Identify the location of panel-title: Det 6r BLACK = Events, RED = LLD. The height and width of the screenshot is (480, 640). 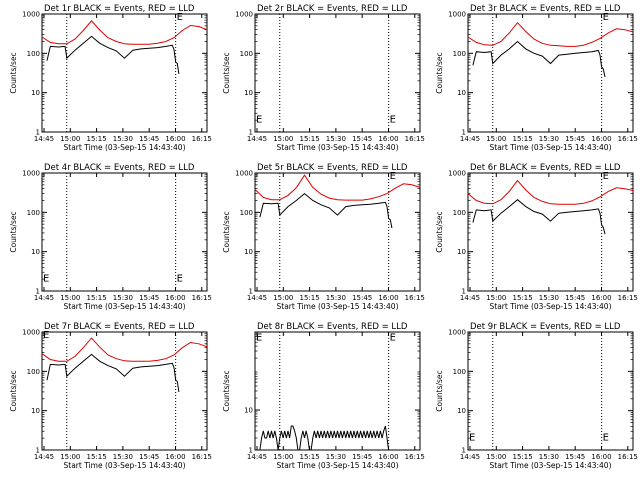
(545, 168).